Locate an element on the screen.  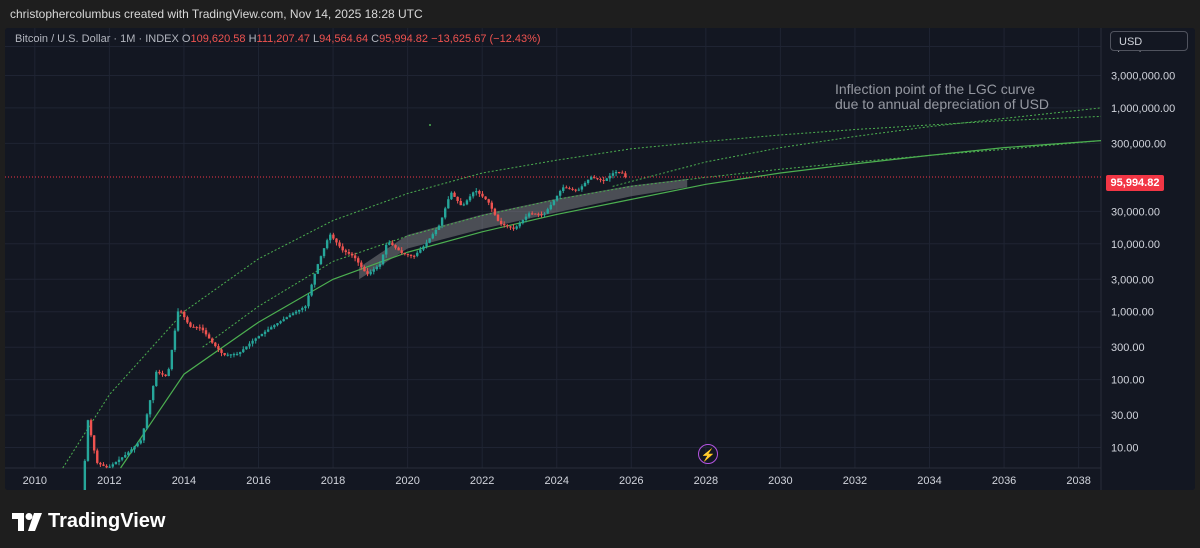
x-tick-label: 2022 is located at coordinates (482, 481).